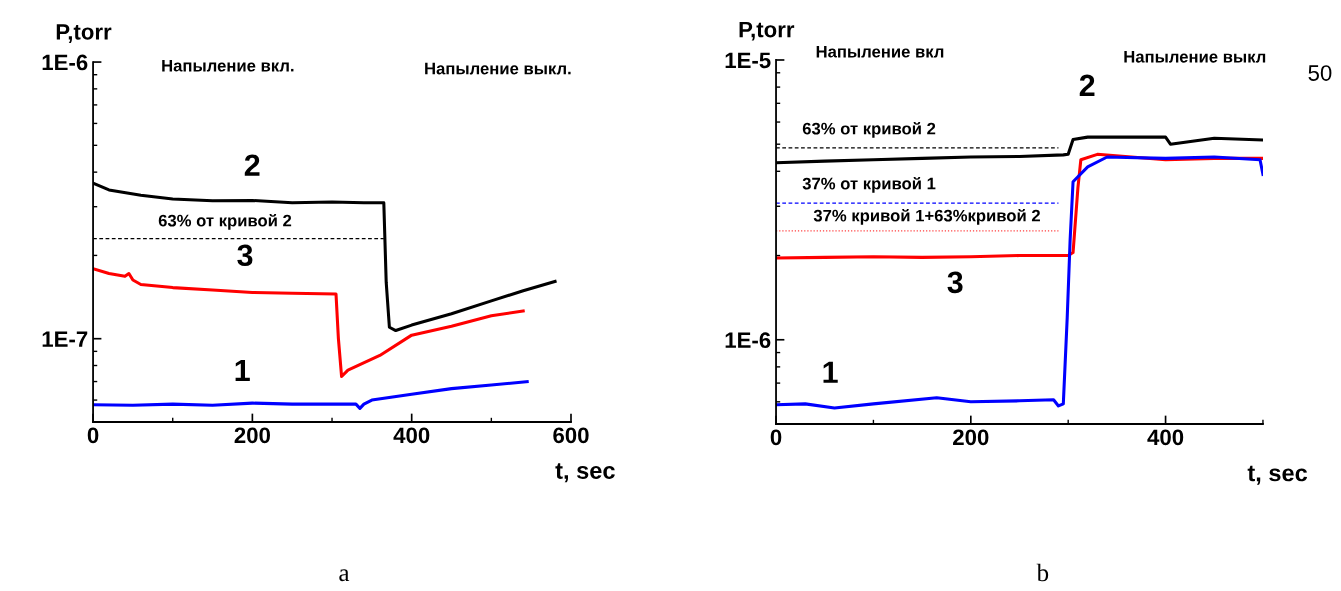 The height and width of the screenshot is (591, 1341). Describe the element at coordinates (869, 184) in the screenshot. I see `annotation: 37% от кривой 1` at that location.